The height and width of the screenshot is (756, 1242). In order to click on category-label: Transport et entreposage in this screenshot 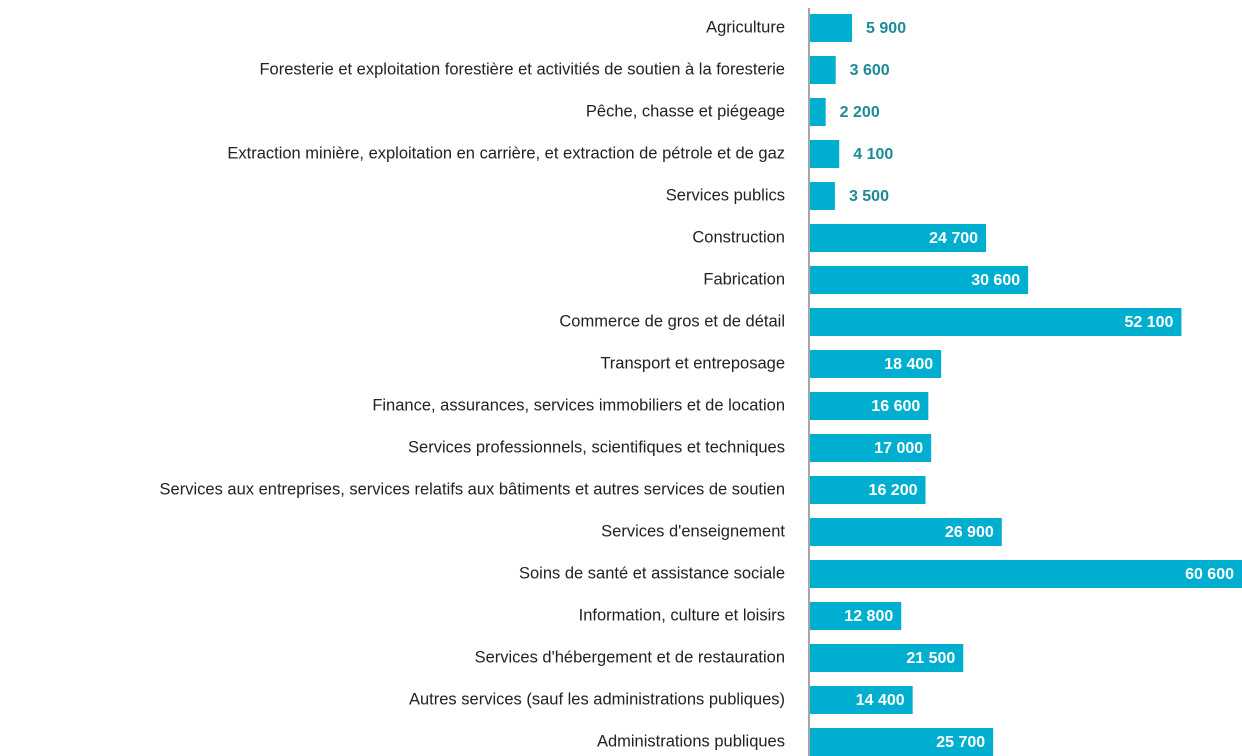, I will do `click(692, 363)`.